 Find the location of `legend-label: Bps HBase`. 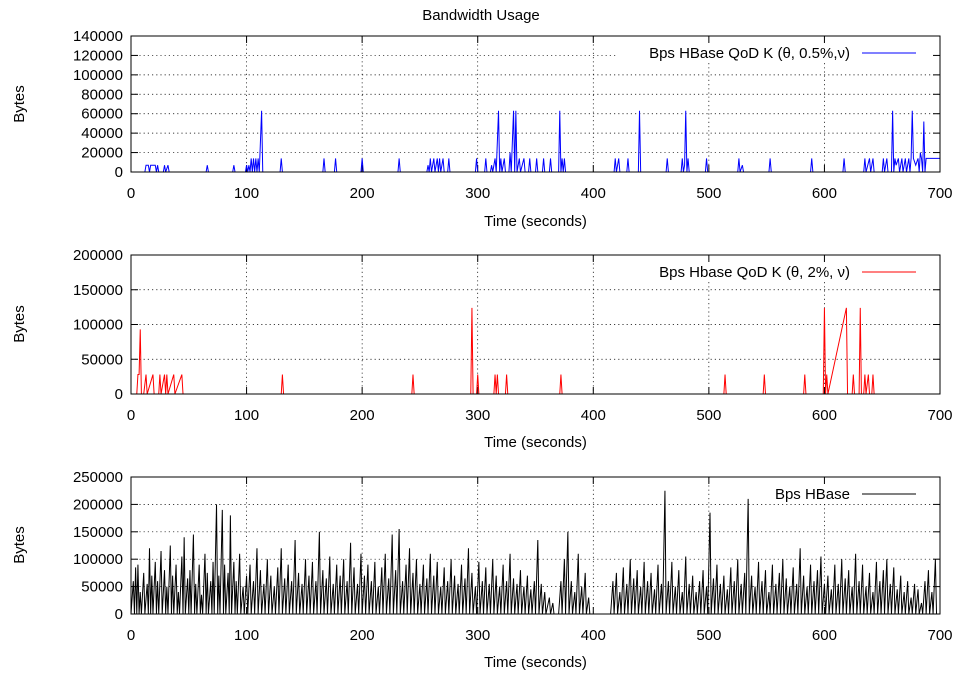

legend-label: Bps HBase is located at coordinates (812, 494).